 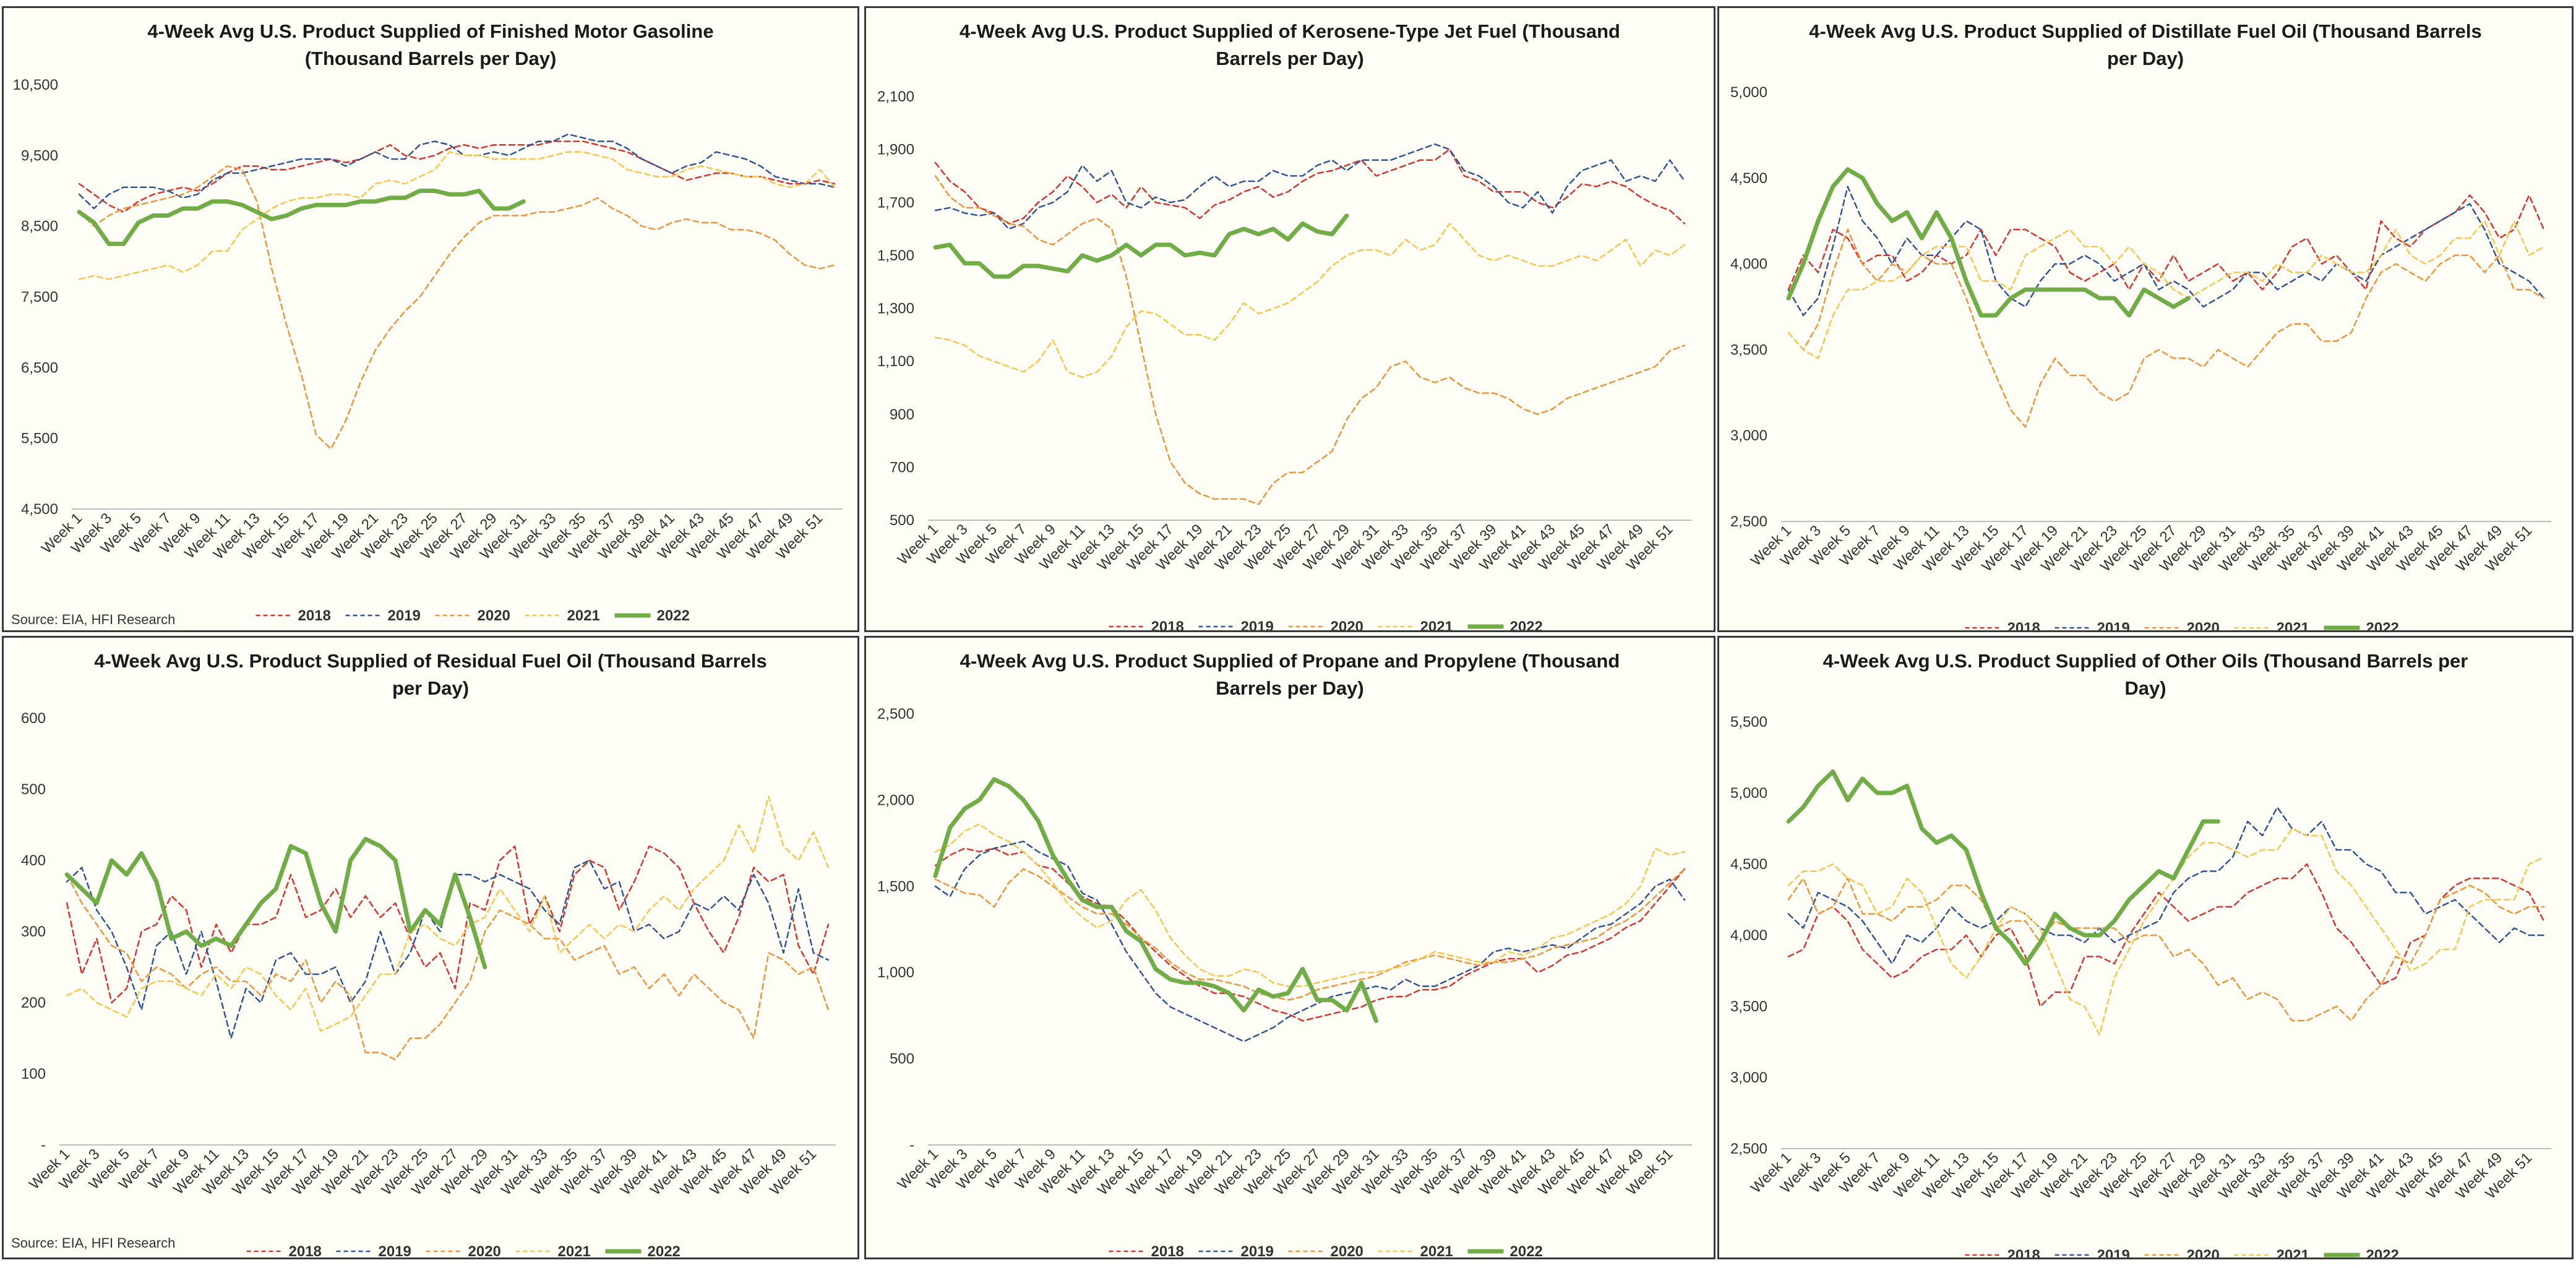 I want to click on y-tick-label: 1,100, so click(x=895, y=361).